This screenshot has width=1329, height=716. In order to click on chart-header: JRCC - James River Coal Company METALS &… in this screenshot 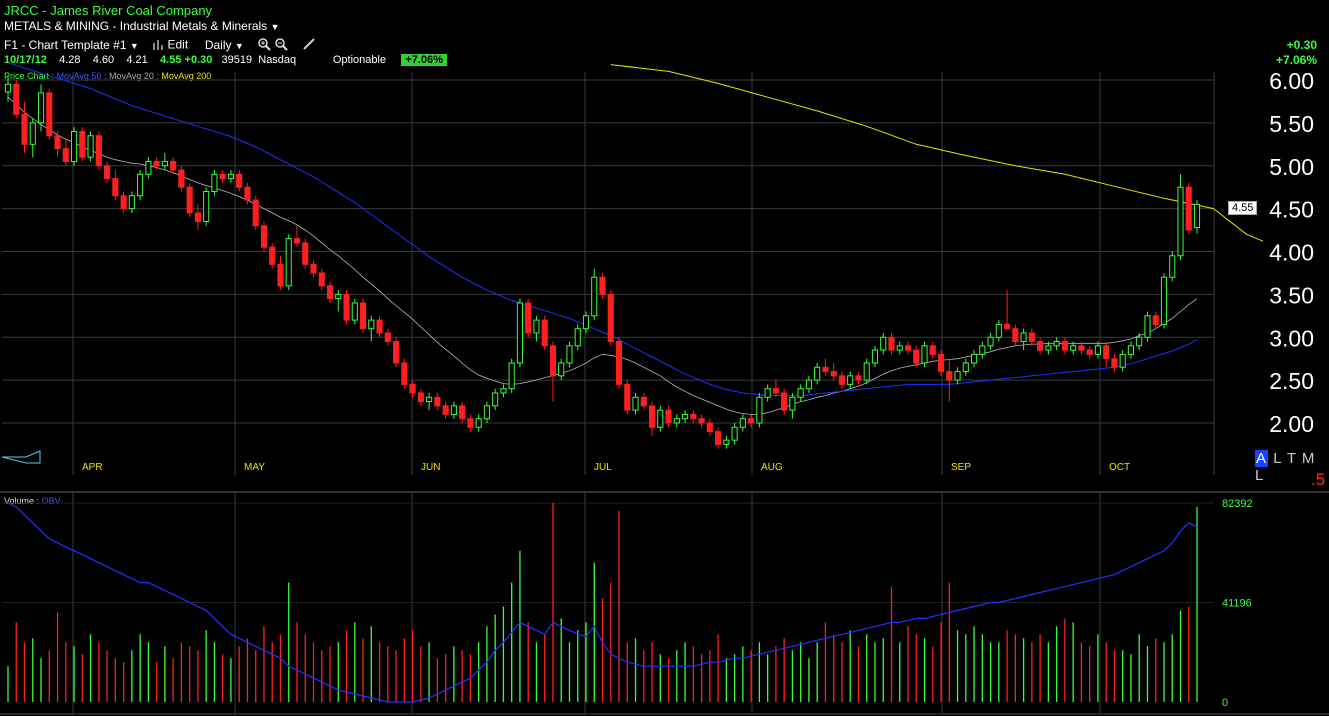, I will do `click(664, 36)`.